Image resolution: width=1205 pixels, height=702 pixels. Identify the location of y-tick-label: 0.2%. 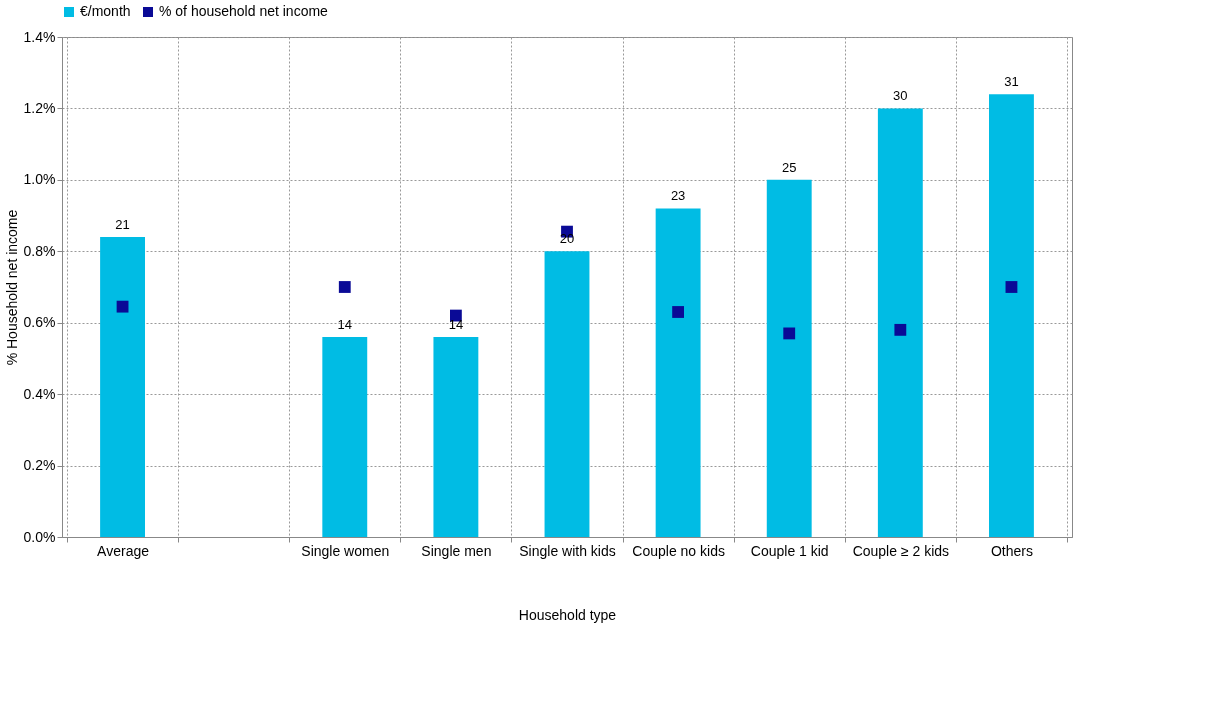
(39, 465).